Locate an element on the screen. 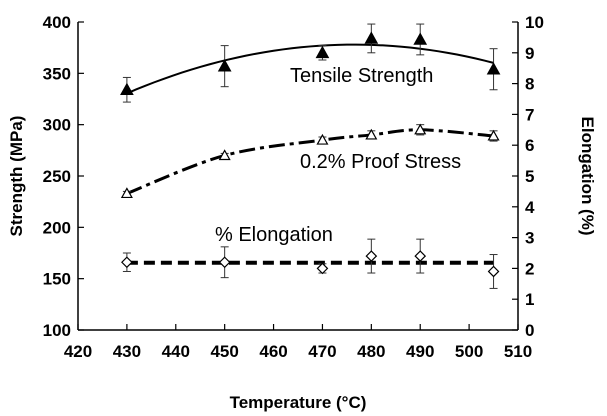 The height and width of the screenshot is (416, 607). y-right-tick-label: 3 is located at coordinates (529, 238).